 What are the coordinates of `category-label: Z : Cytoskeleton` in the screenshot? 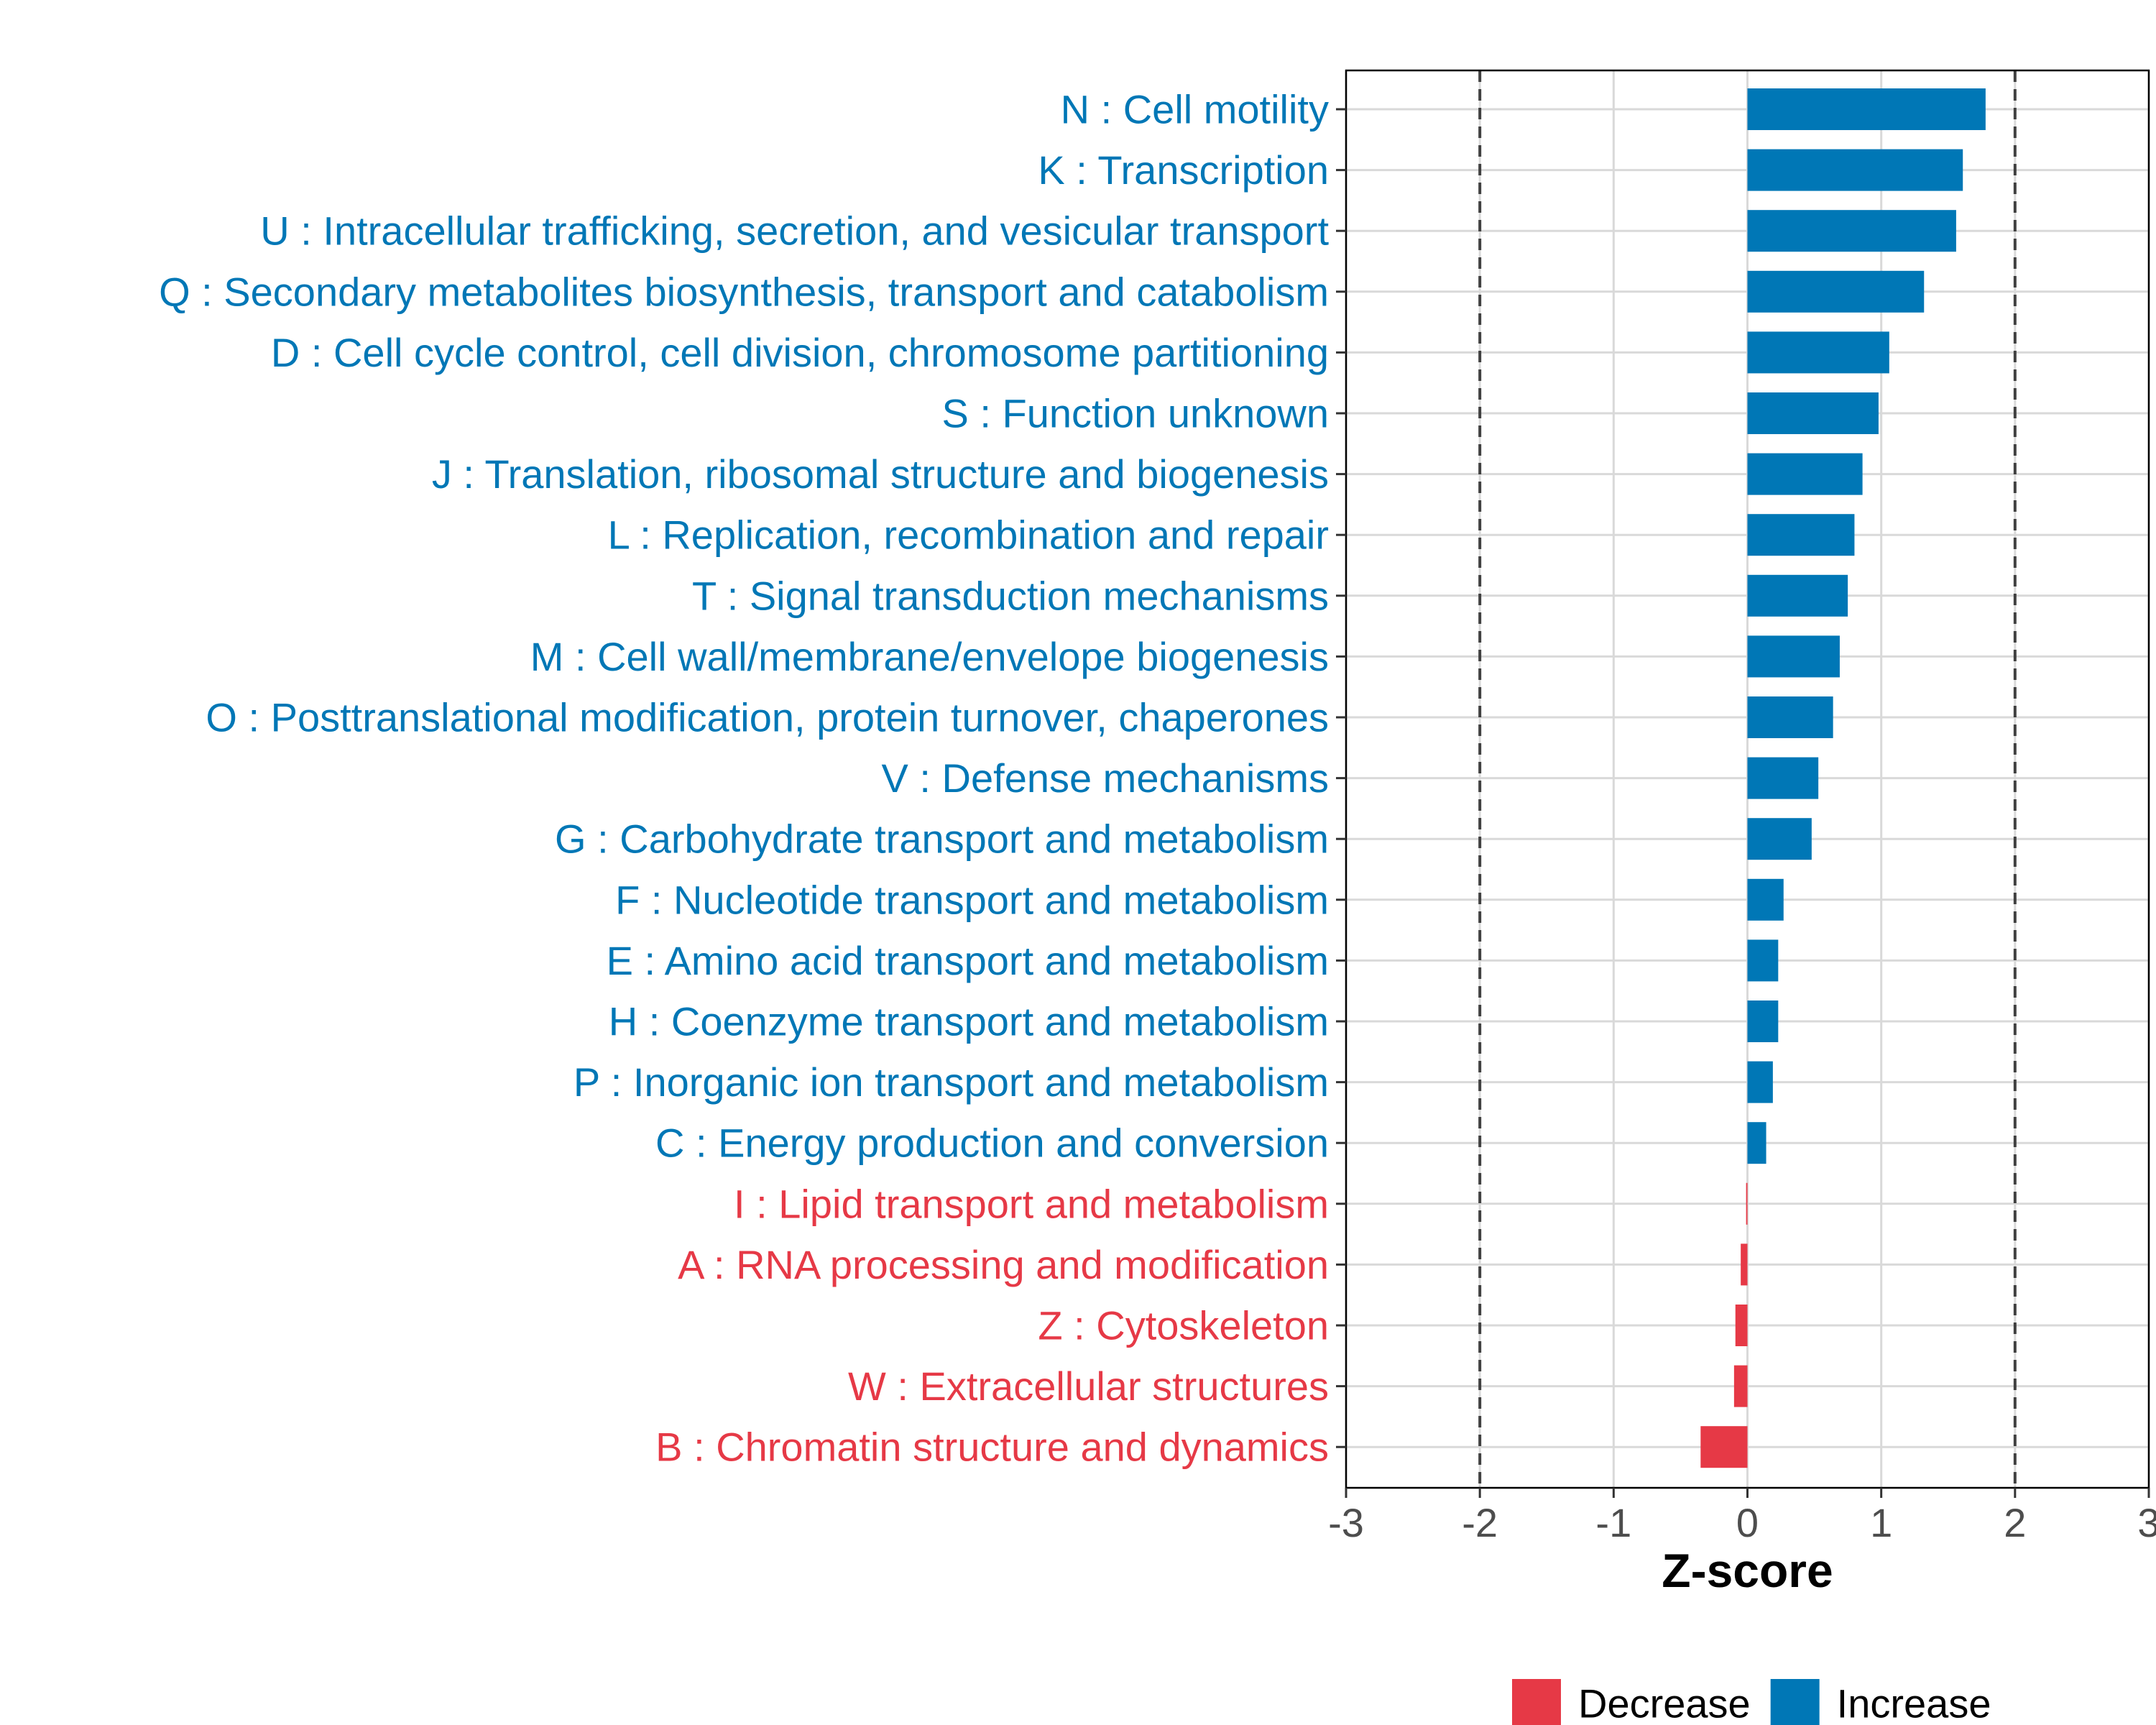 It's located at (1183, 1325).